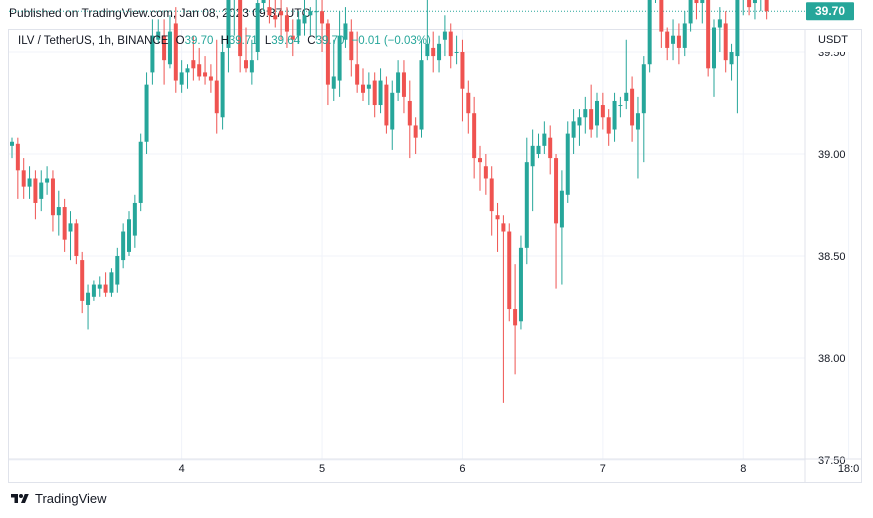  What do you see at coordinates (224, 41) in the screenshot?
I see `high-label: H` at bounding box center [224, 41].